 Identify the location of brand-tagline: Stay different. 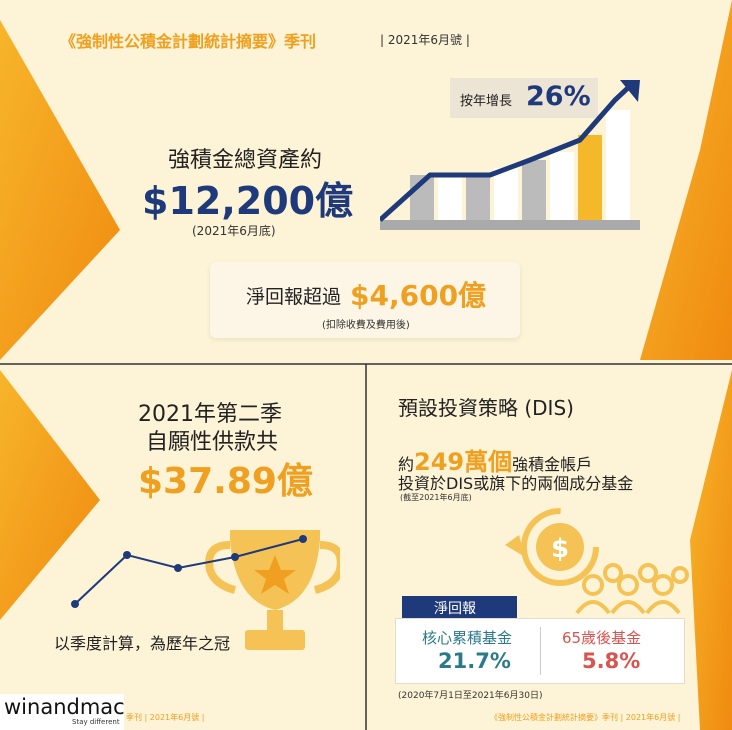
(96, 722).